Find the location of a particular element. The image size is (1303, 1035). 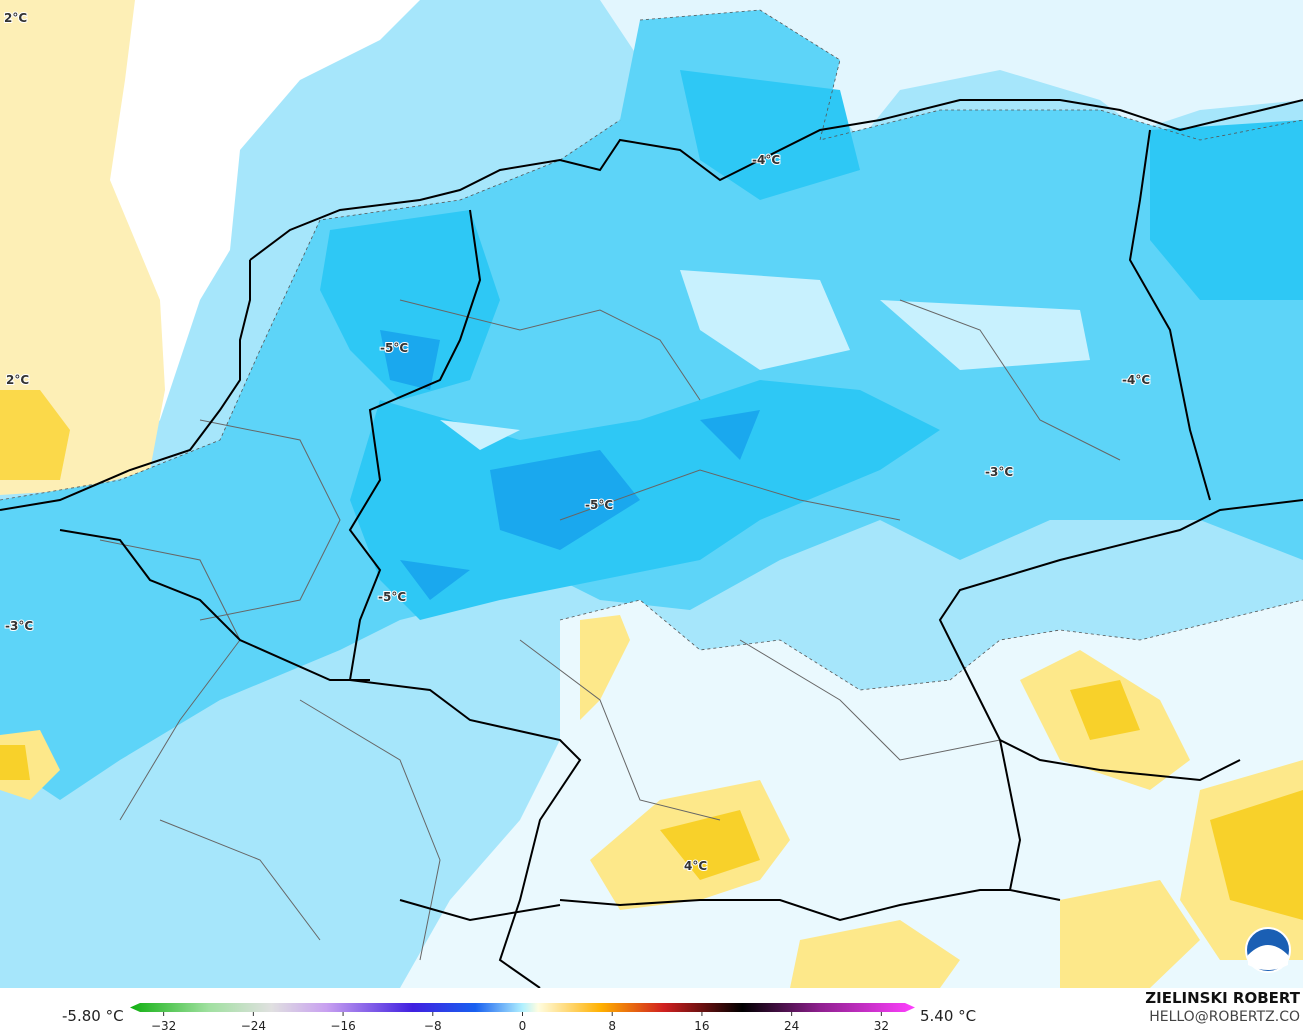

coldest-field is located at coordinates (570, 465).